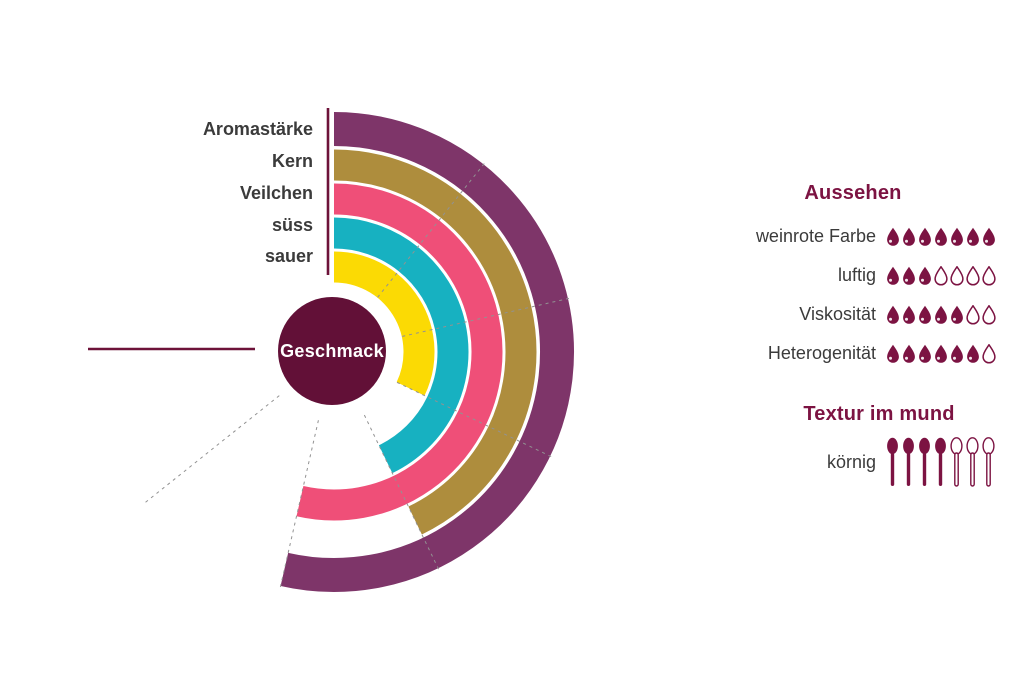 This screenshot has width=1024, height=697. I want to click on rating-row: körnig, so click(869, 462).